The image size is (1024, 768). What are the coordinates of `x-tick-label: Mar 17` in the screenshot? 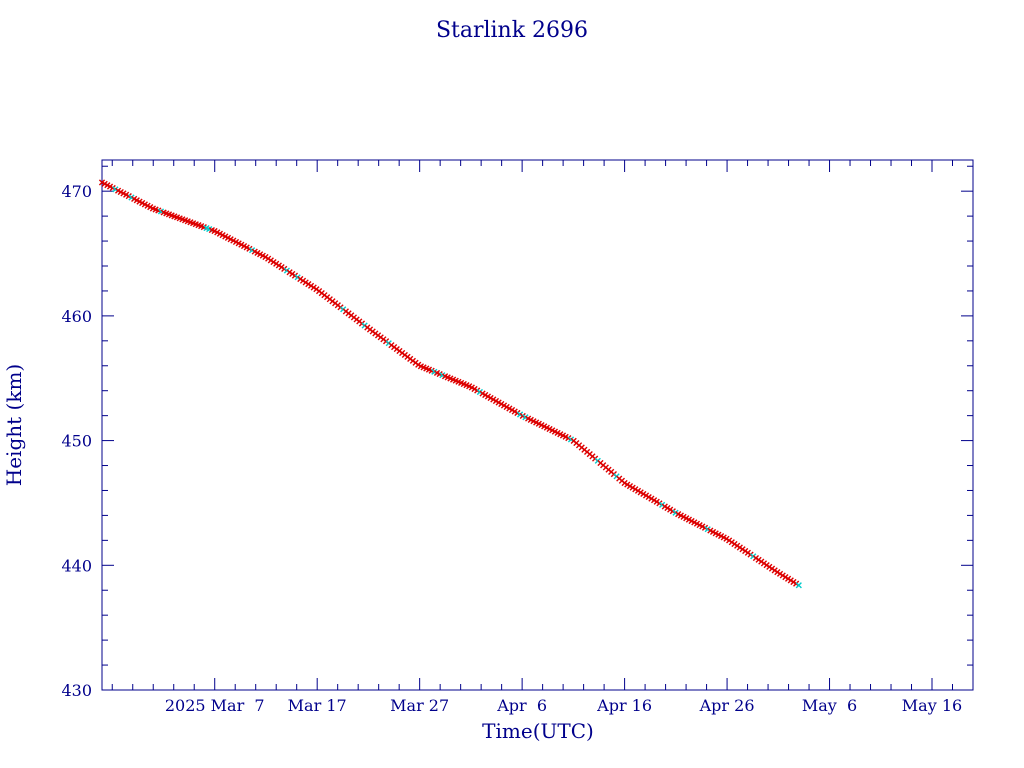 It's located at (317, 705).